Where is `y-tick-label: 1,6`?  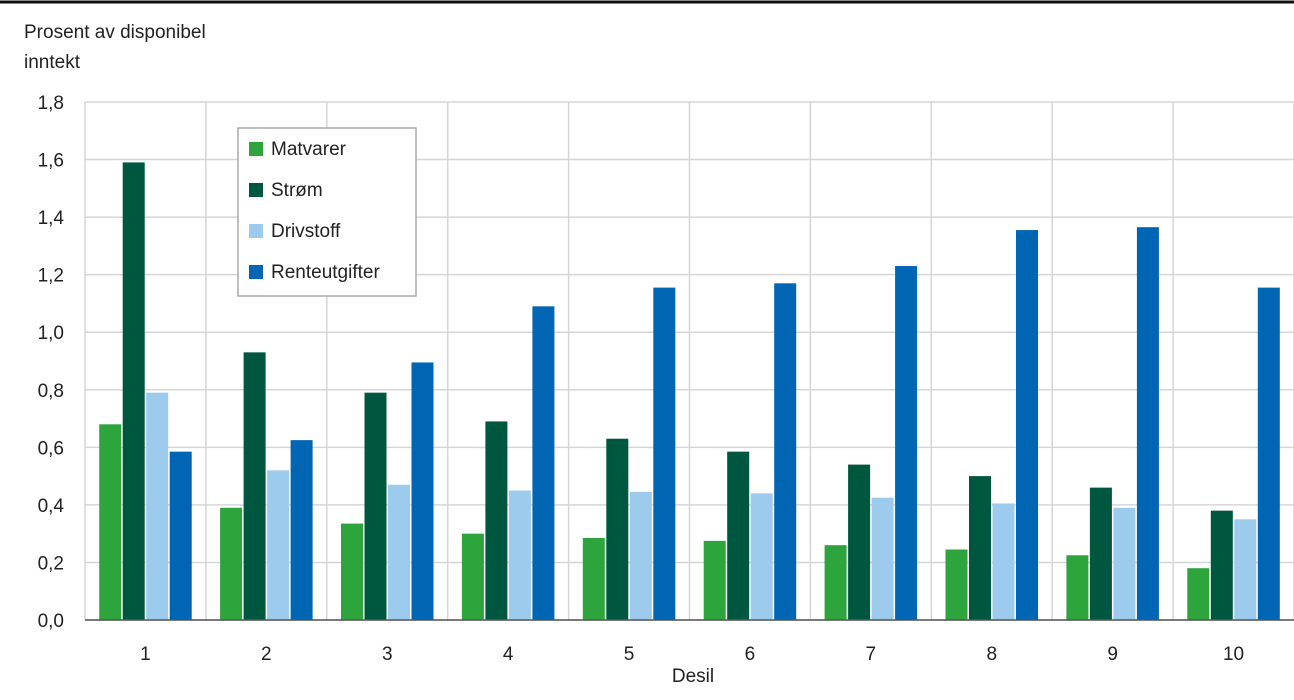
y-tick-label: 1,6 is located at coordinates (51, 161).